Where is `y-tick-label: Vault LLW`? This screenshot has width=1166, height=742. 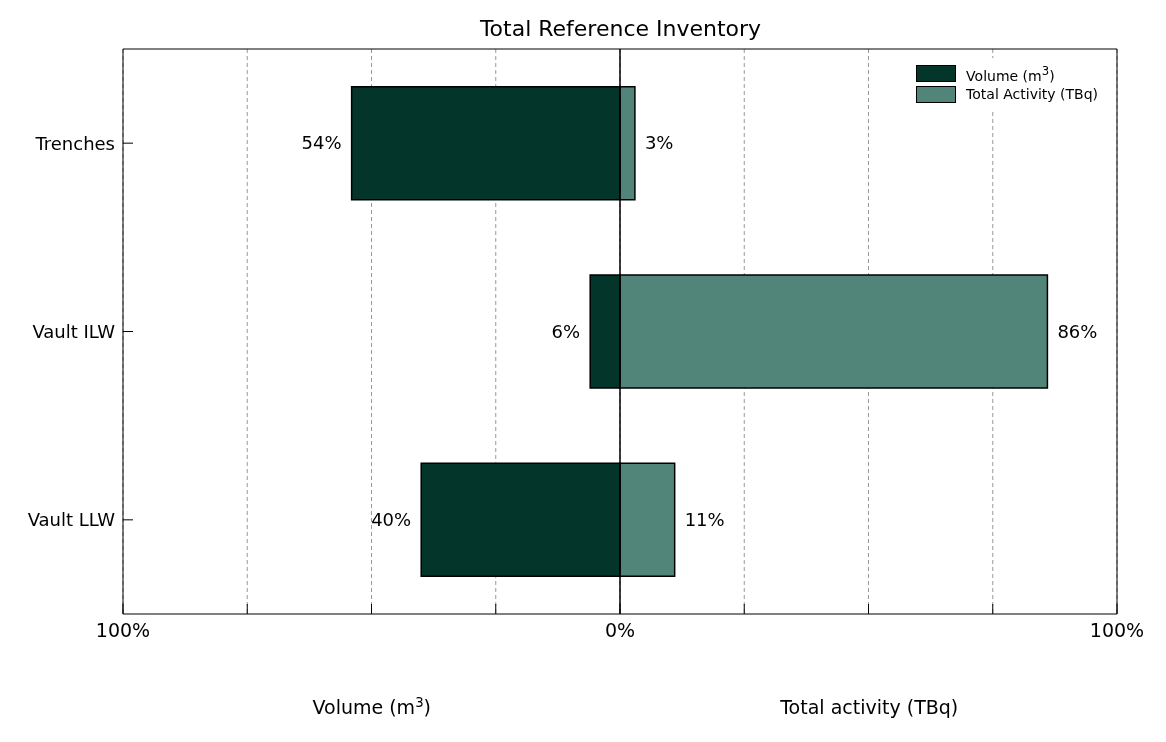 y-tick-label: Vault LLW is located at coordinates (71, 520).